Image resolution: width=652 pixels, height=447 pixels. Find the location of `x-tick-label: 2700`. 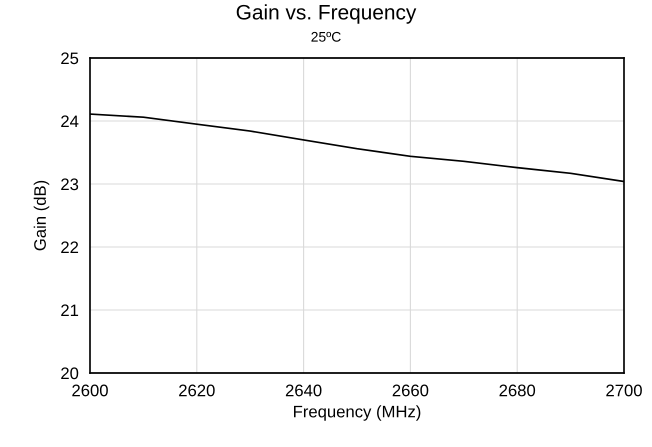

x-tick-label: 2700 is located at coordinates (624, 390).